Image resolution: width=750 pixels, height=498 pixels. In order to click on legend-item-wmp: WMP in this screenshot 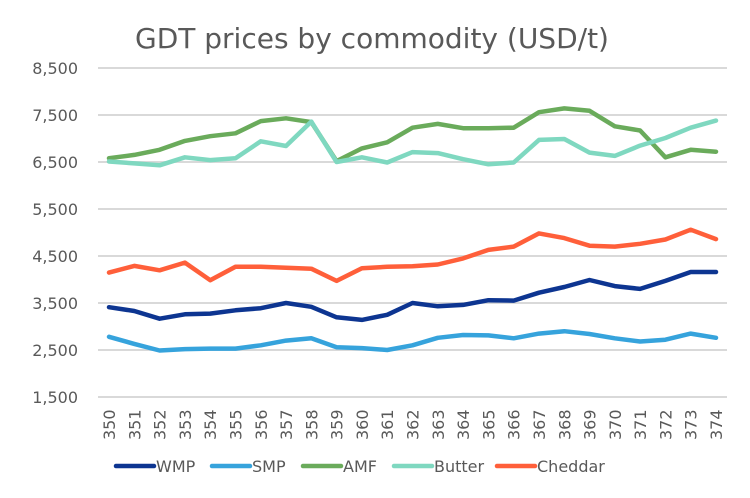, I will do `click(154, 466)`.